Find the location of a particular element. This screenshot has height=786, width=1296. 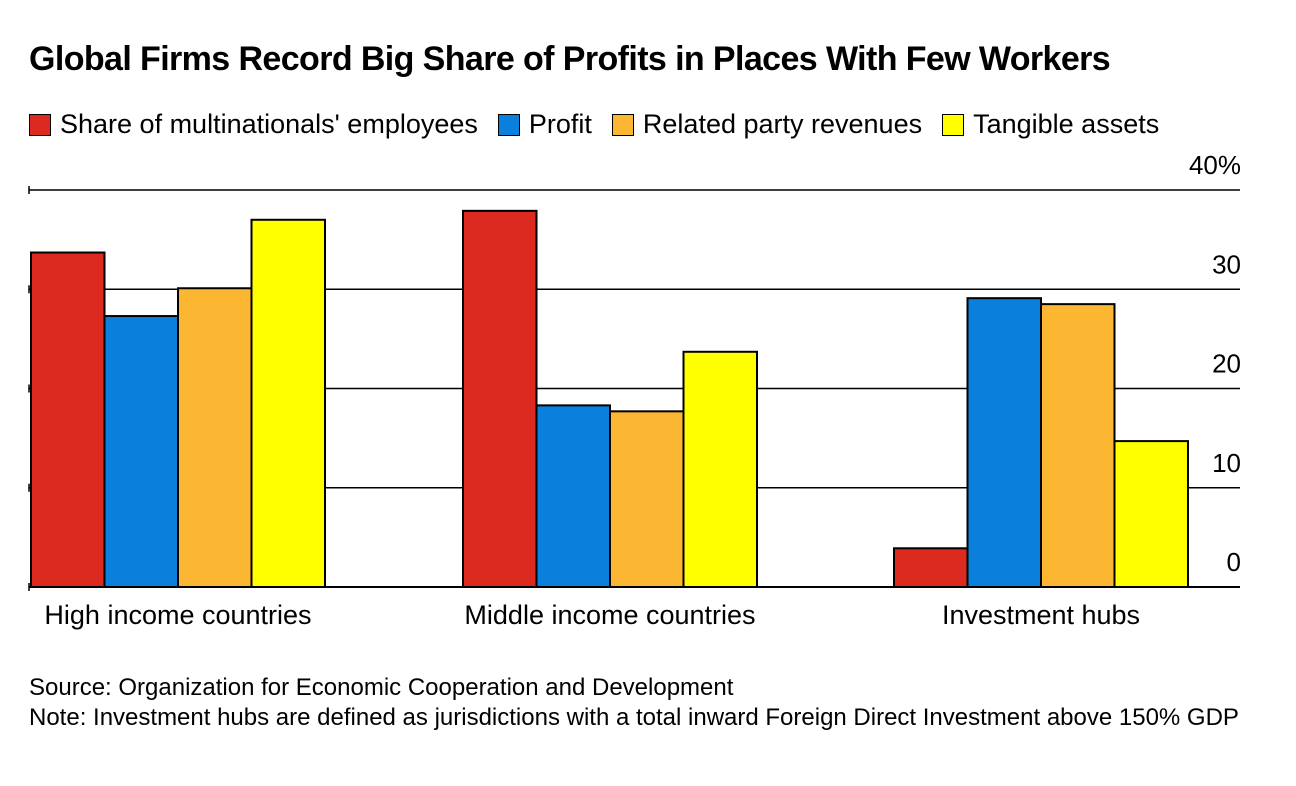

legend-label-related-revenues: Related party revenues is located at coordinates (782, 124).